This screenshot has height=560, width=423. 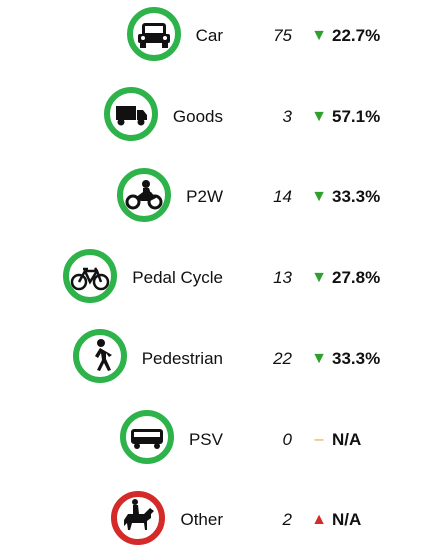 I want to click on mode-lead: PSV, so click(x=171, y=439).